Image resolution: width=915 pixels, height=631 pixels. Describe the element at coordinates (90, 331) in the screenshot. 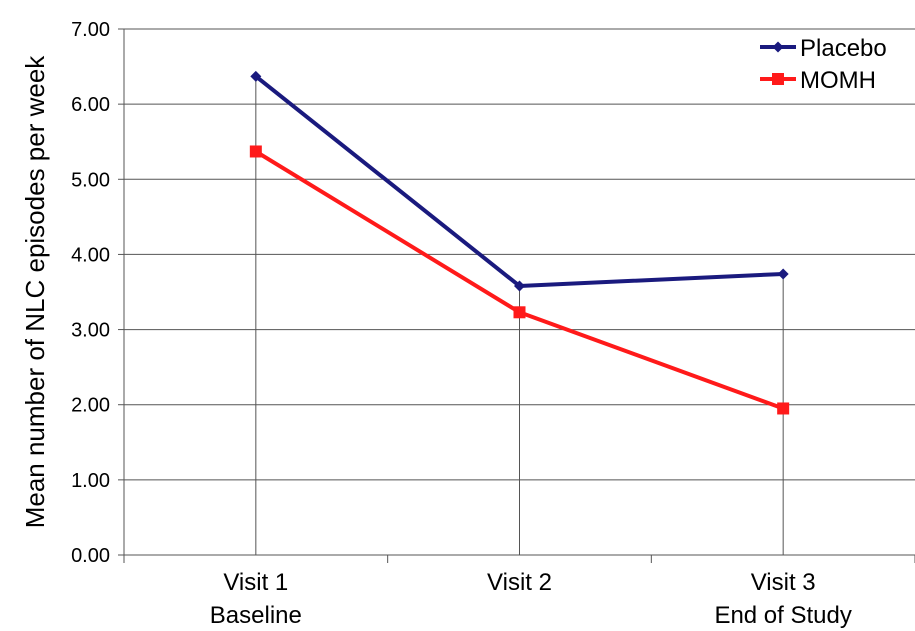

I see `y-tick-label: 3.00` at that location.